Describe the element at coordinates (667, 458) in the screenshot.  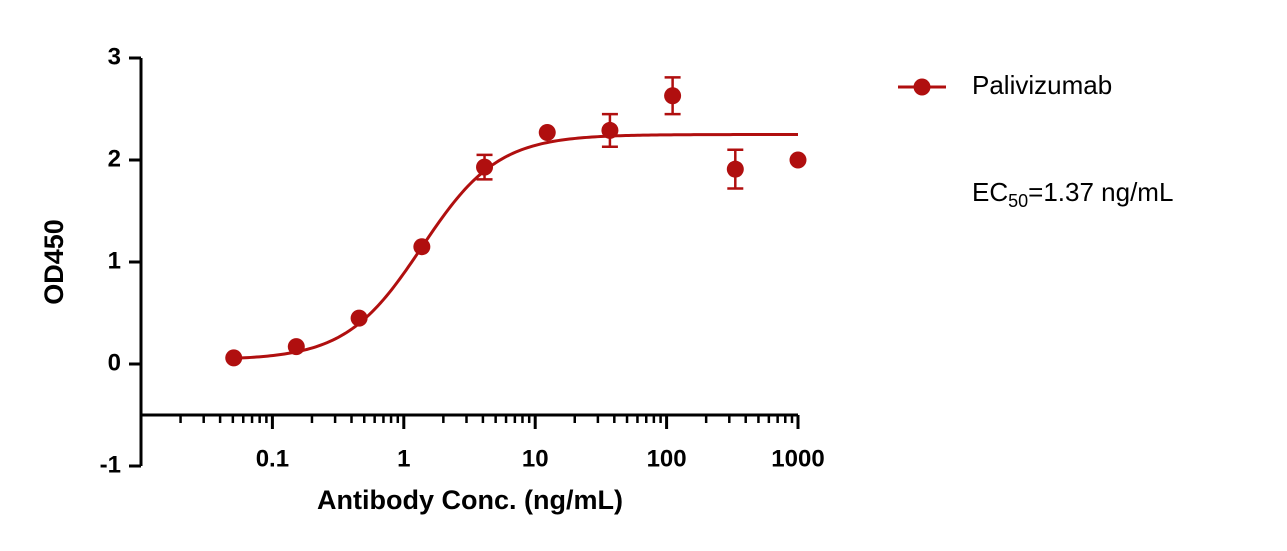
I see `x-tick-label: 100` at that location.